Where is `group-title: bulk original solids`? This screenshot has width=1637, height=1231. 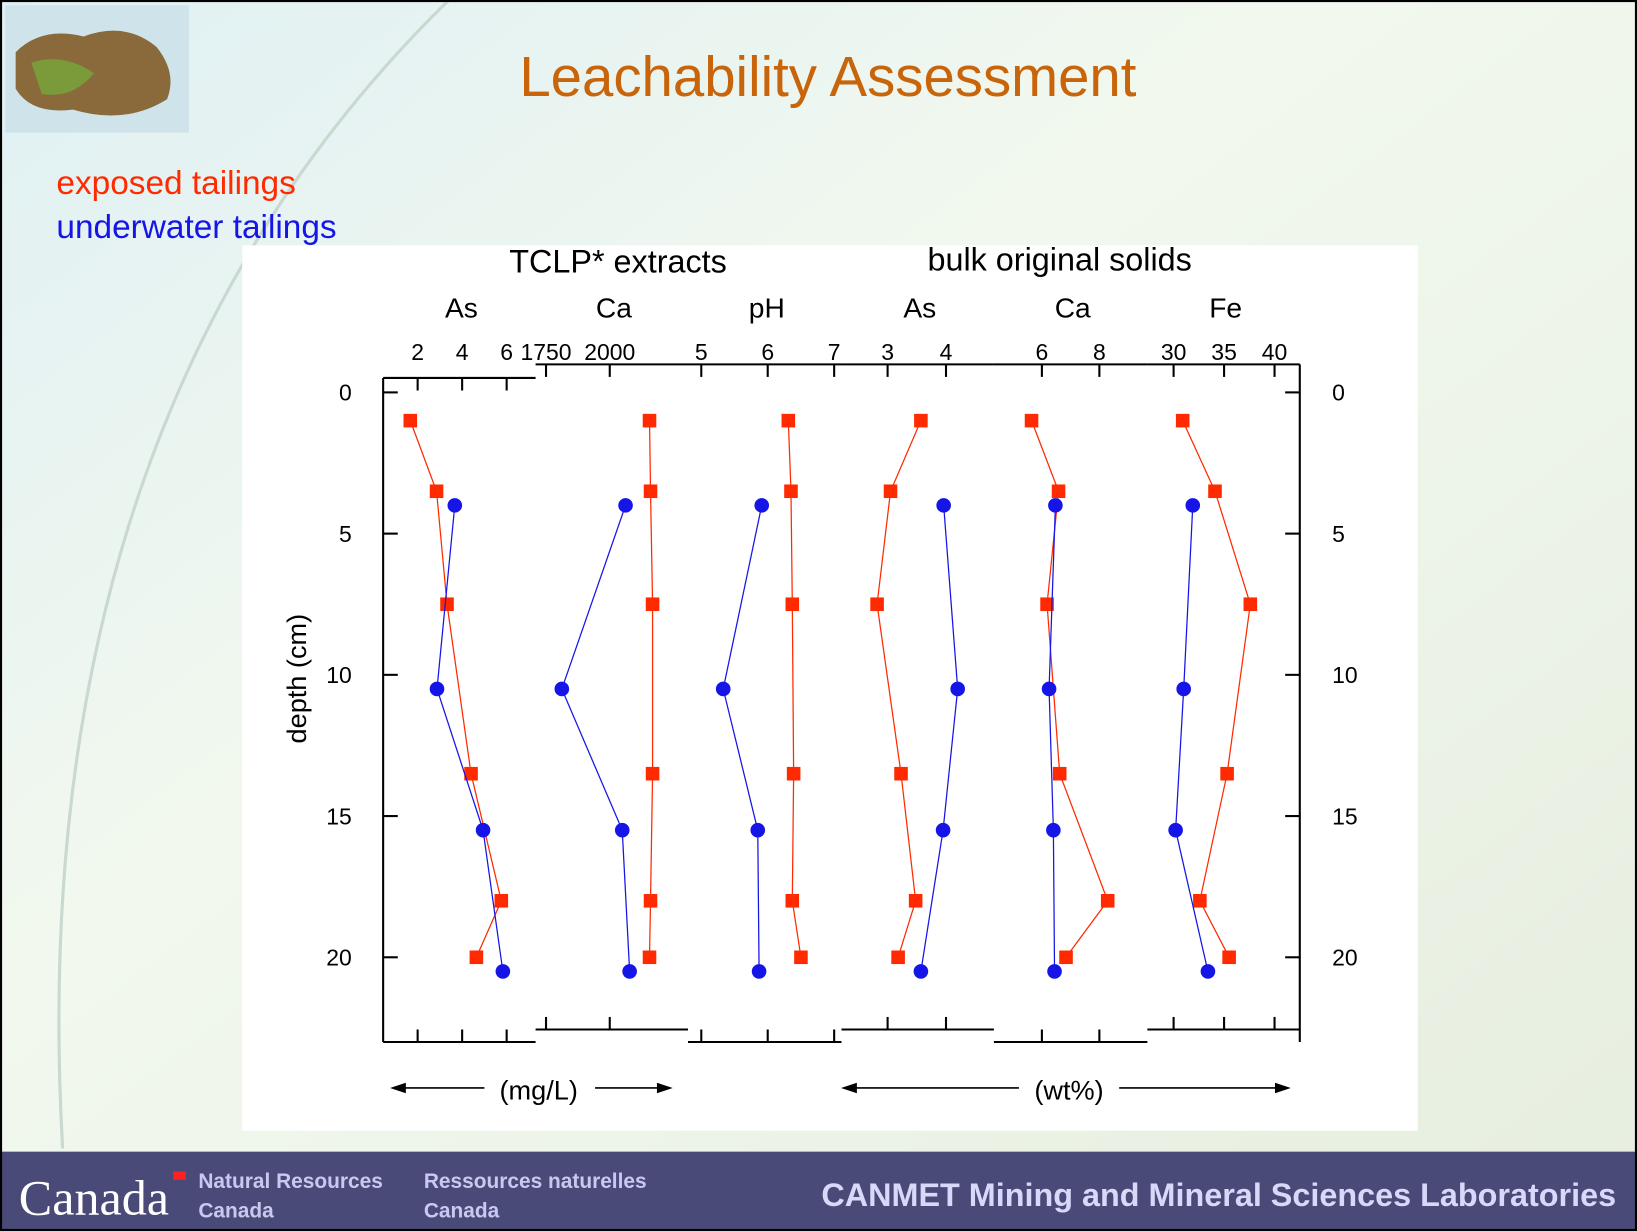
group-title: bulk original solids is located at coordinates (1059, 259).